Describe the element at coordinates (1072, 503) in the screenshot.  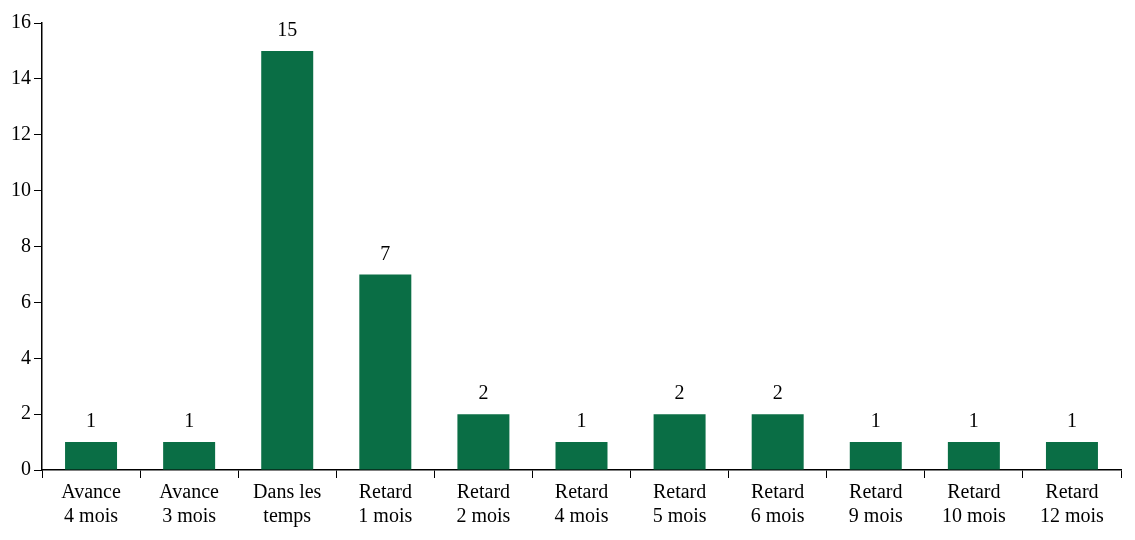
I see `x-tick-label: Retard 12 mois` at that location.